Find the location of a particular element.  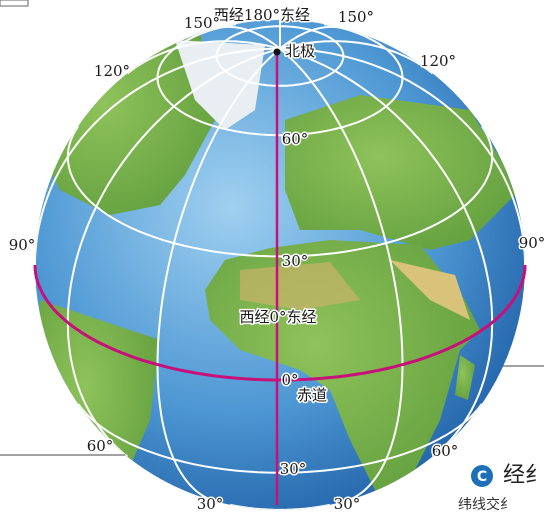

label: 0° is located at coordinates (289, 380).